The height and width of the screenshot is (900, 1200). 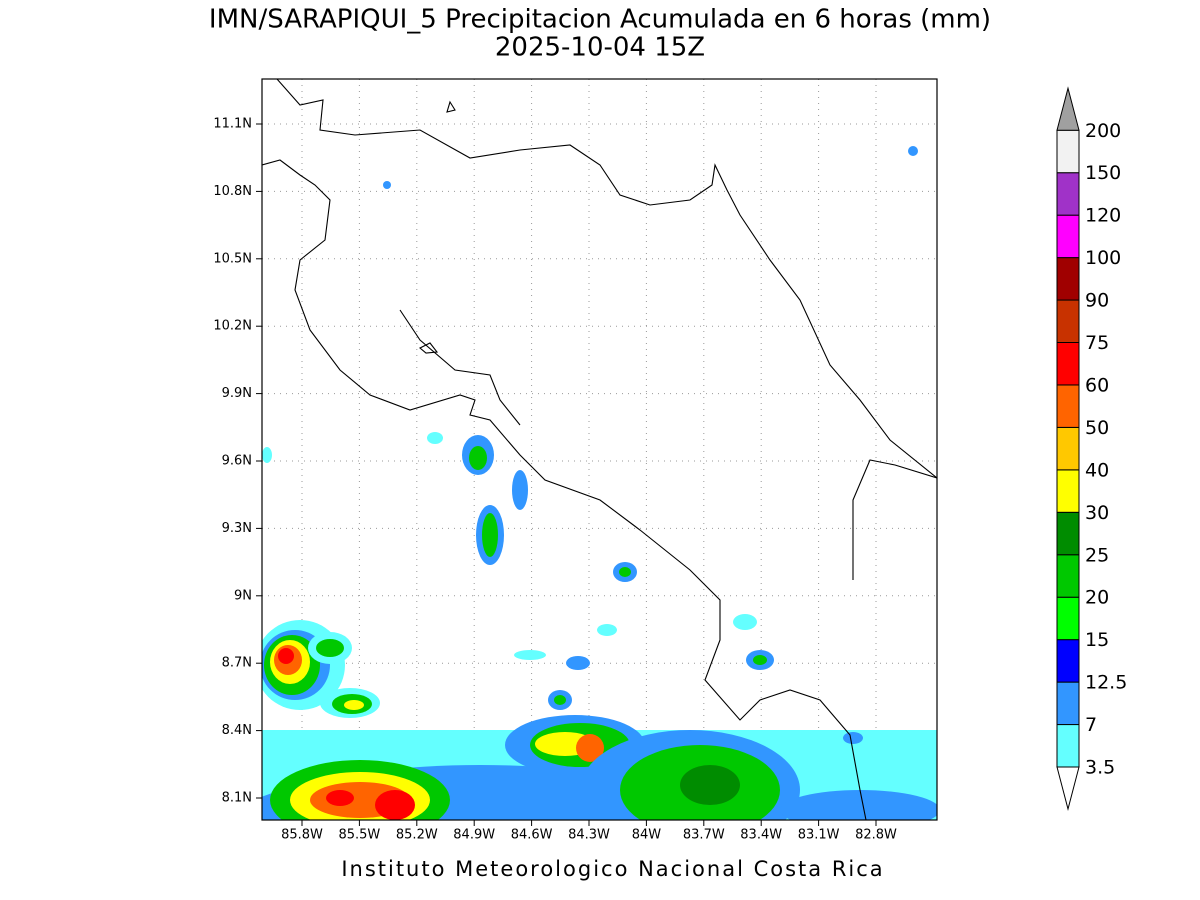 I want to click on lon-tick-label: 83.4W, so click(x=761, y=835).